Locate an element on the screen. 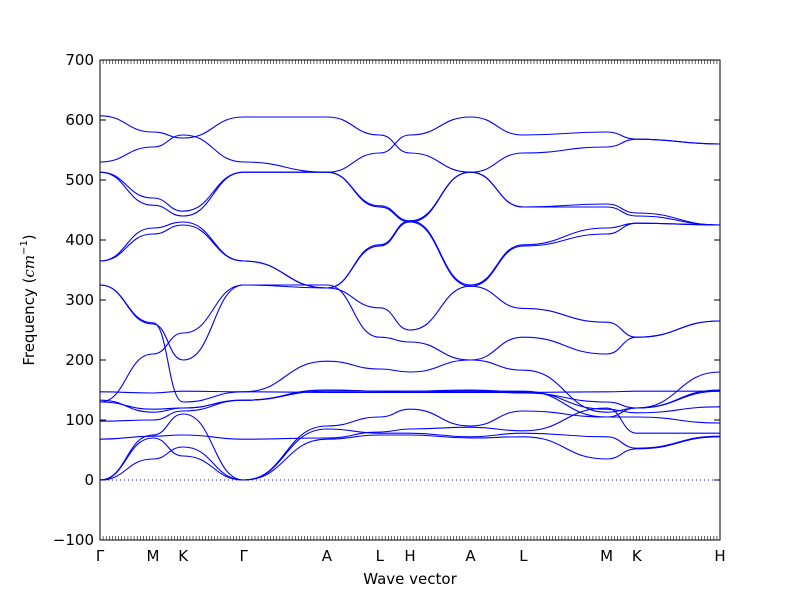 This screenshot has height=600, width=800. y-axis-title-exponent: −1 is located at coordinates (24, 247).